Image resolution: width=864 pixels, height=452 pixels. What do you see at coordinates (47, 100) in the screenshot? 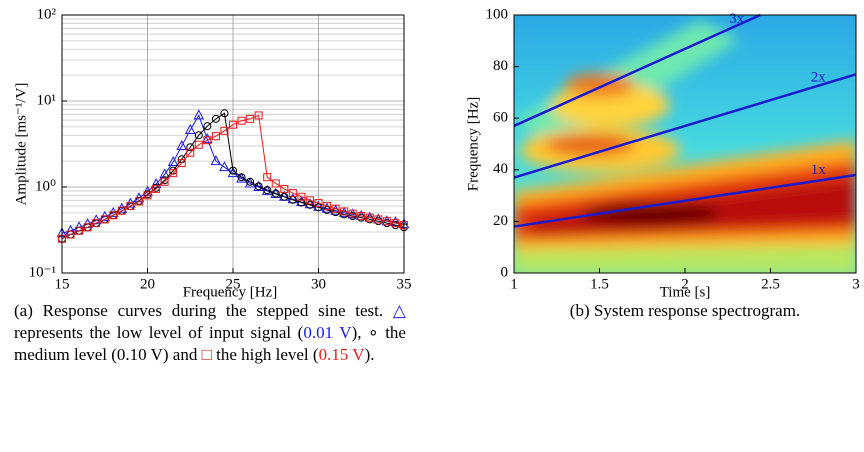
I see `y-tick-label: 10¹` at bounding box center [47, 100].